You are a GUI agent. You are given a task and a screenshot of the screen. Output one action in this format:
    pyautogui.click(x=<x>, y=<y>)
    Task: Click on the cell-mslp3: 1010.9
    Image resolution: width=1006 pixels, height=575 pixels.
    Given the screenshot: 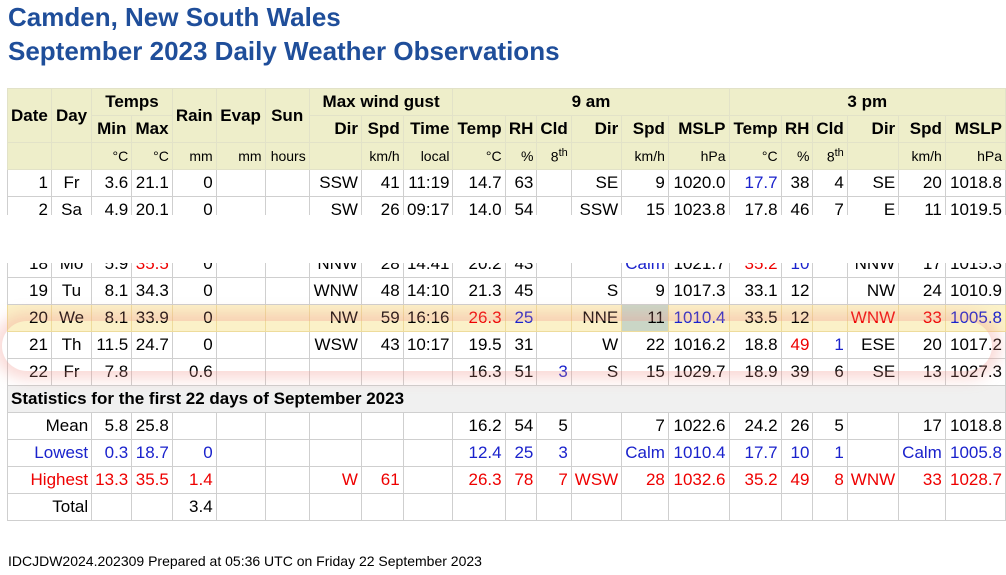 What is the action you would take?
    pyautogui.click(x=975, y=291)
    